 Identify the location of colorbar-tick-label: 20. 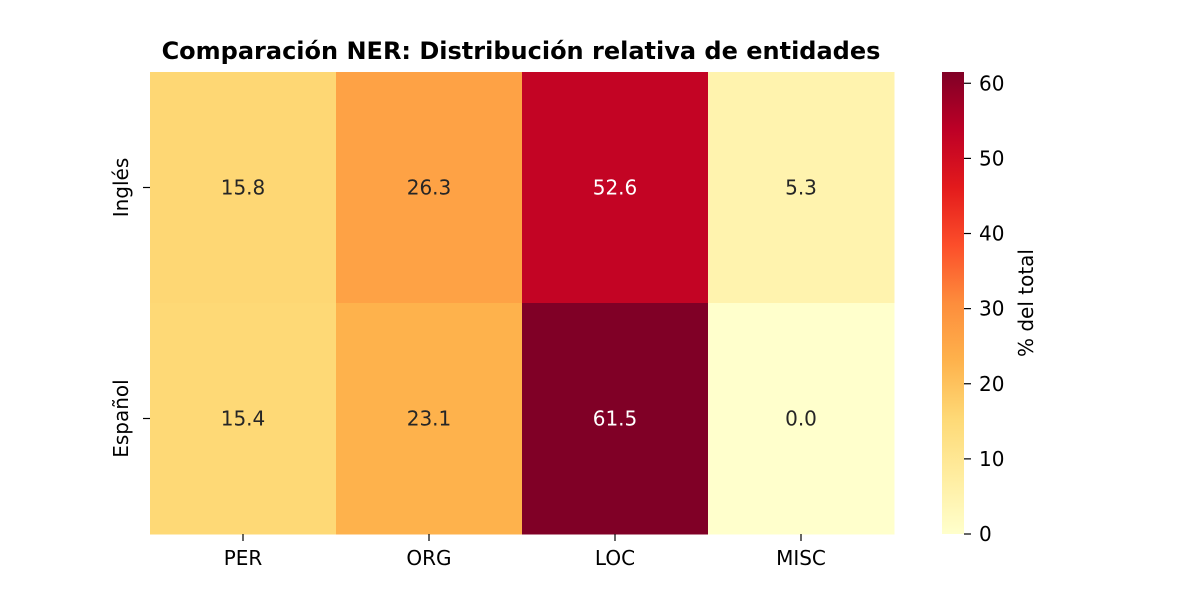
(991, 384).